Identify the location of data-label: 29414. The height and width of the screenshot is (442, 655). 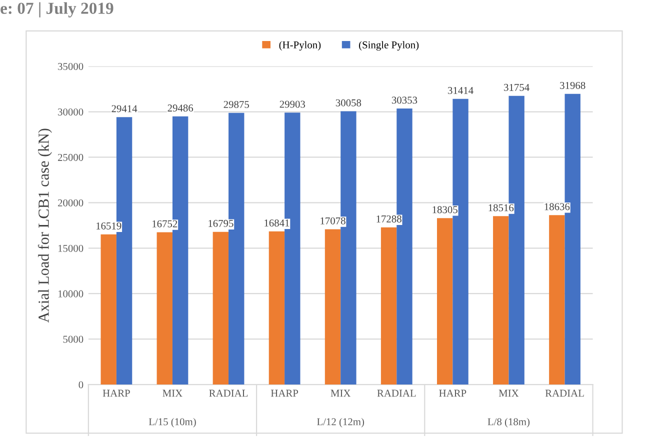
(125, 108).